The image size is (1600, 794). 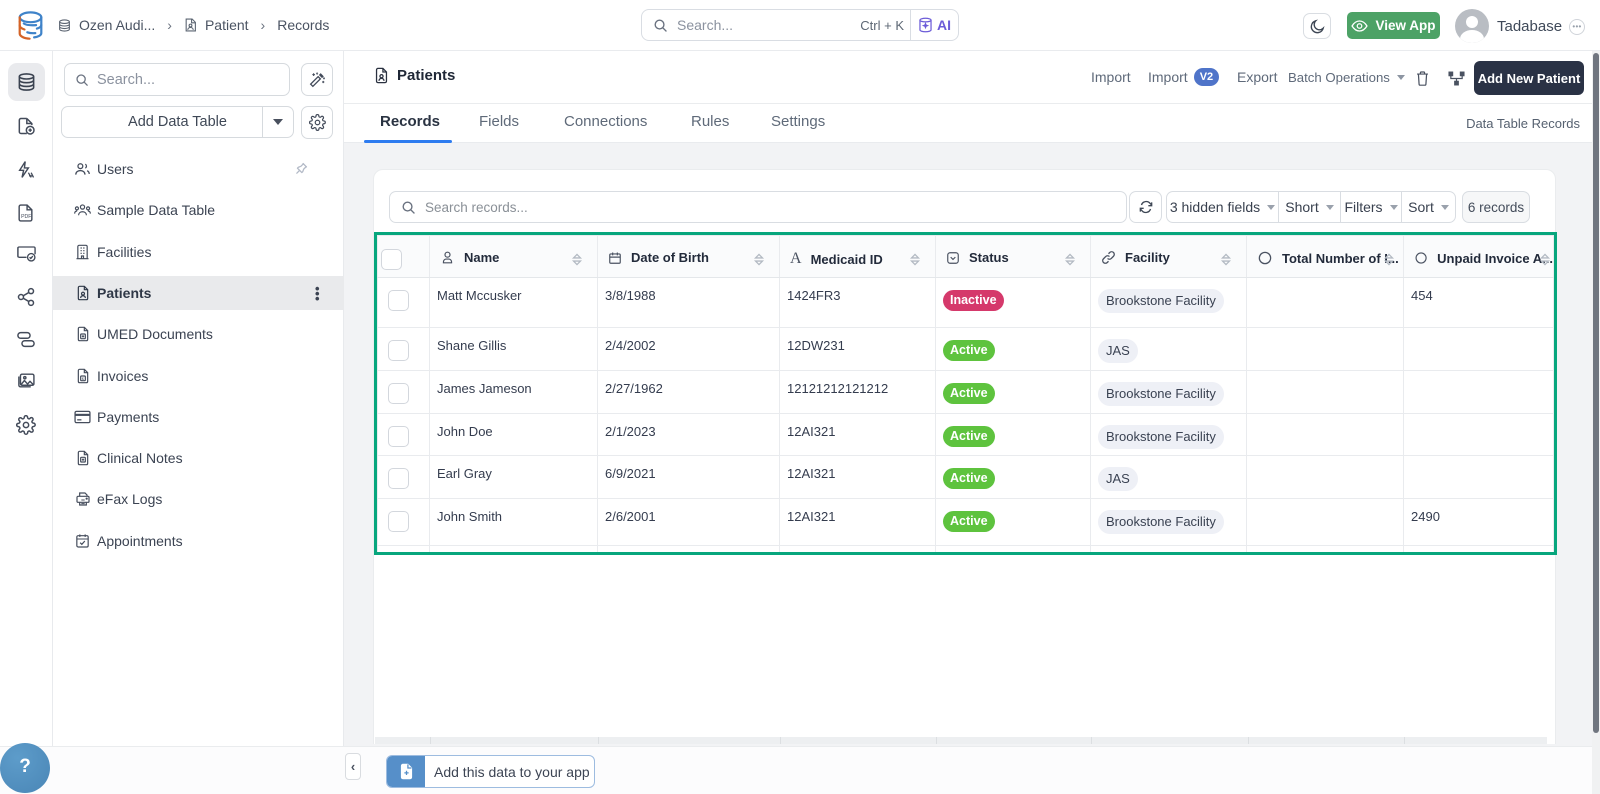 What do you see at coordinates (26, 217) in the screenshot?
I see `svg-text: PDF` at bounding box center [26, 217].